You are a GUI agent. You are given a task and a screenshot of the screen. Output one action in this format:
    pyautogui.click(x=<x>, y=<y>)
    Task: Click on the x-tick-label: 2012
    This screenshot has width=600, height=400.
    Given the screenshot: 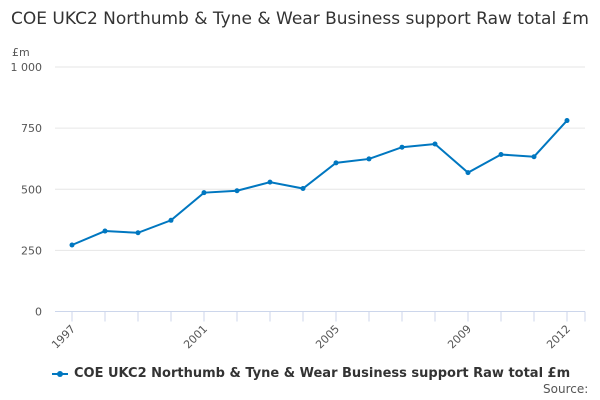 What is the action you would take?
    pyautogui.click(x=558, y=336)
    